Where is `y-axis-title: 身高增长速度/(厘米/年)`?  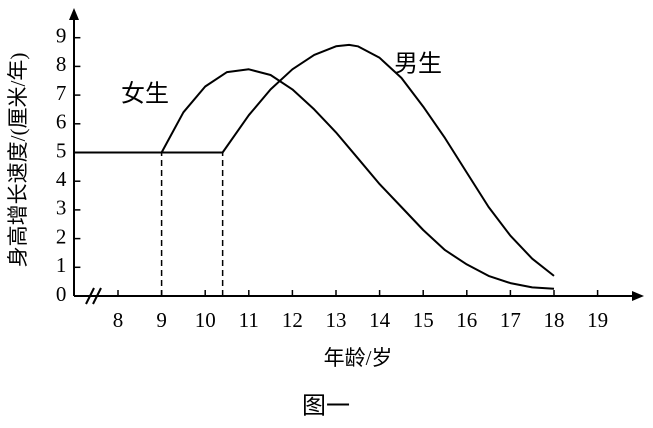
y-axis-title: 身高增长速度/(厘米/年) is located at coordinates (18, 160).